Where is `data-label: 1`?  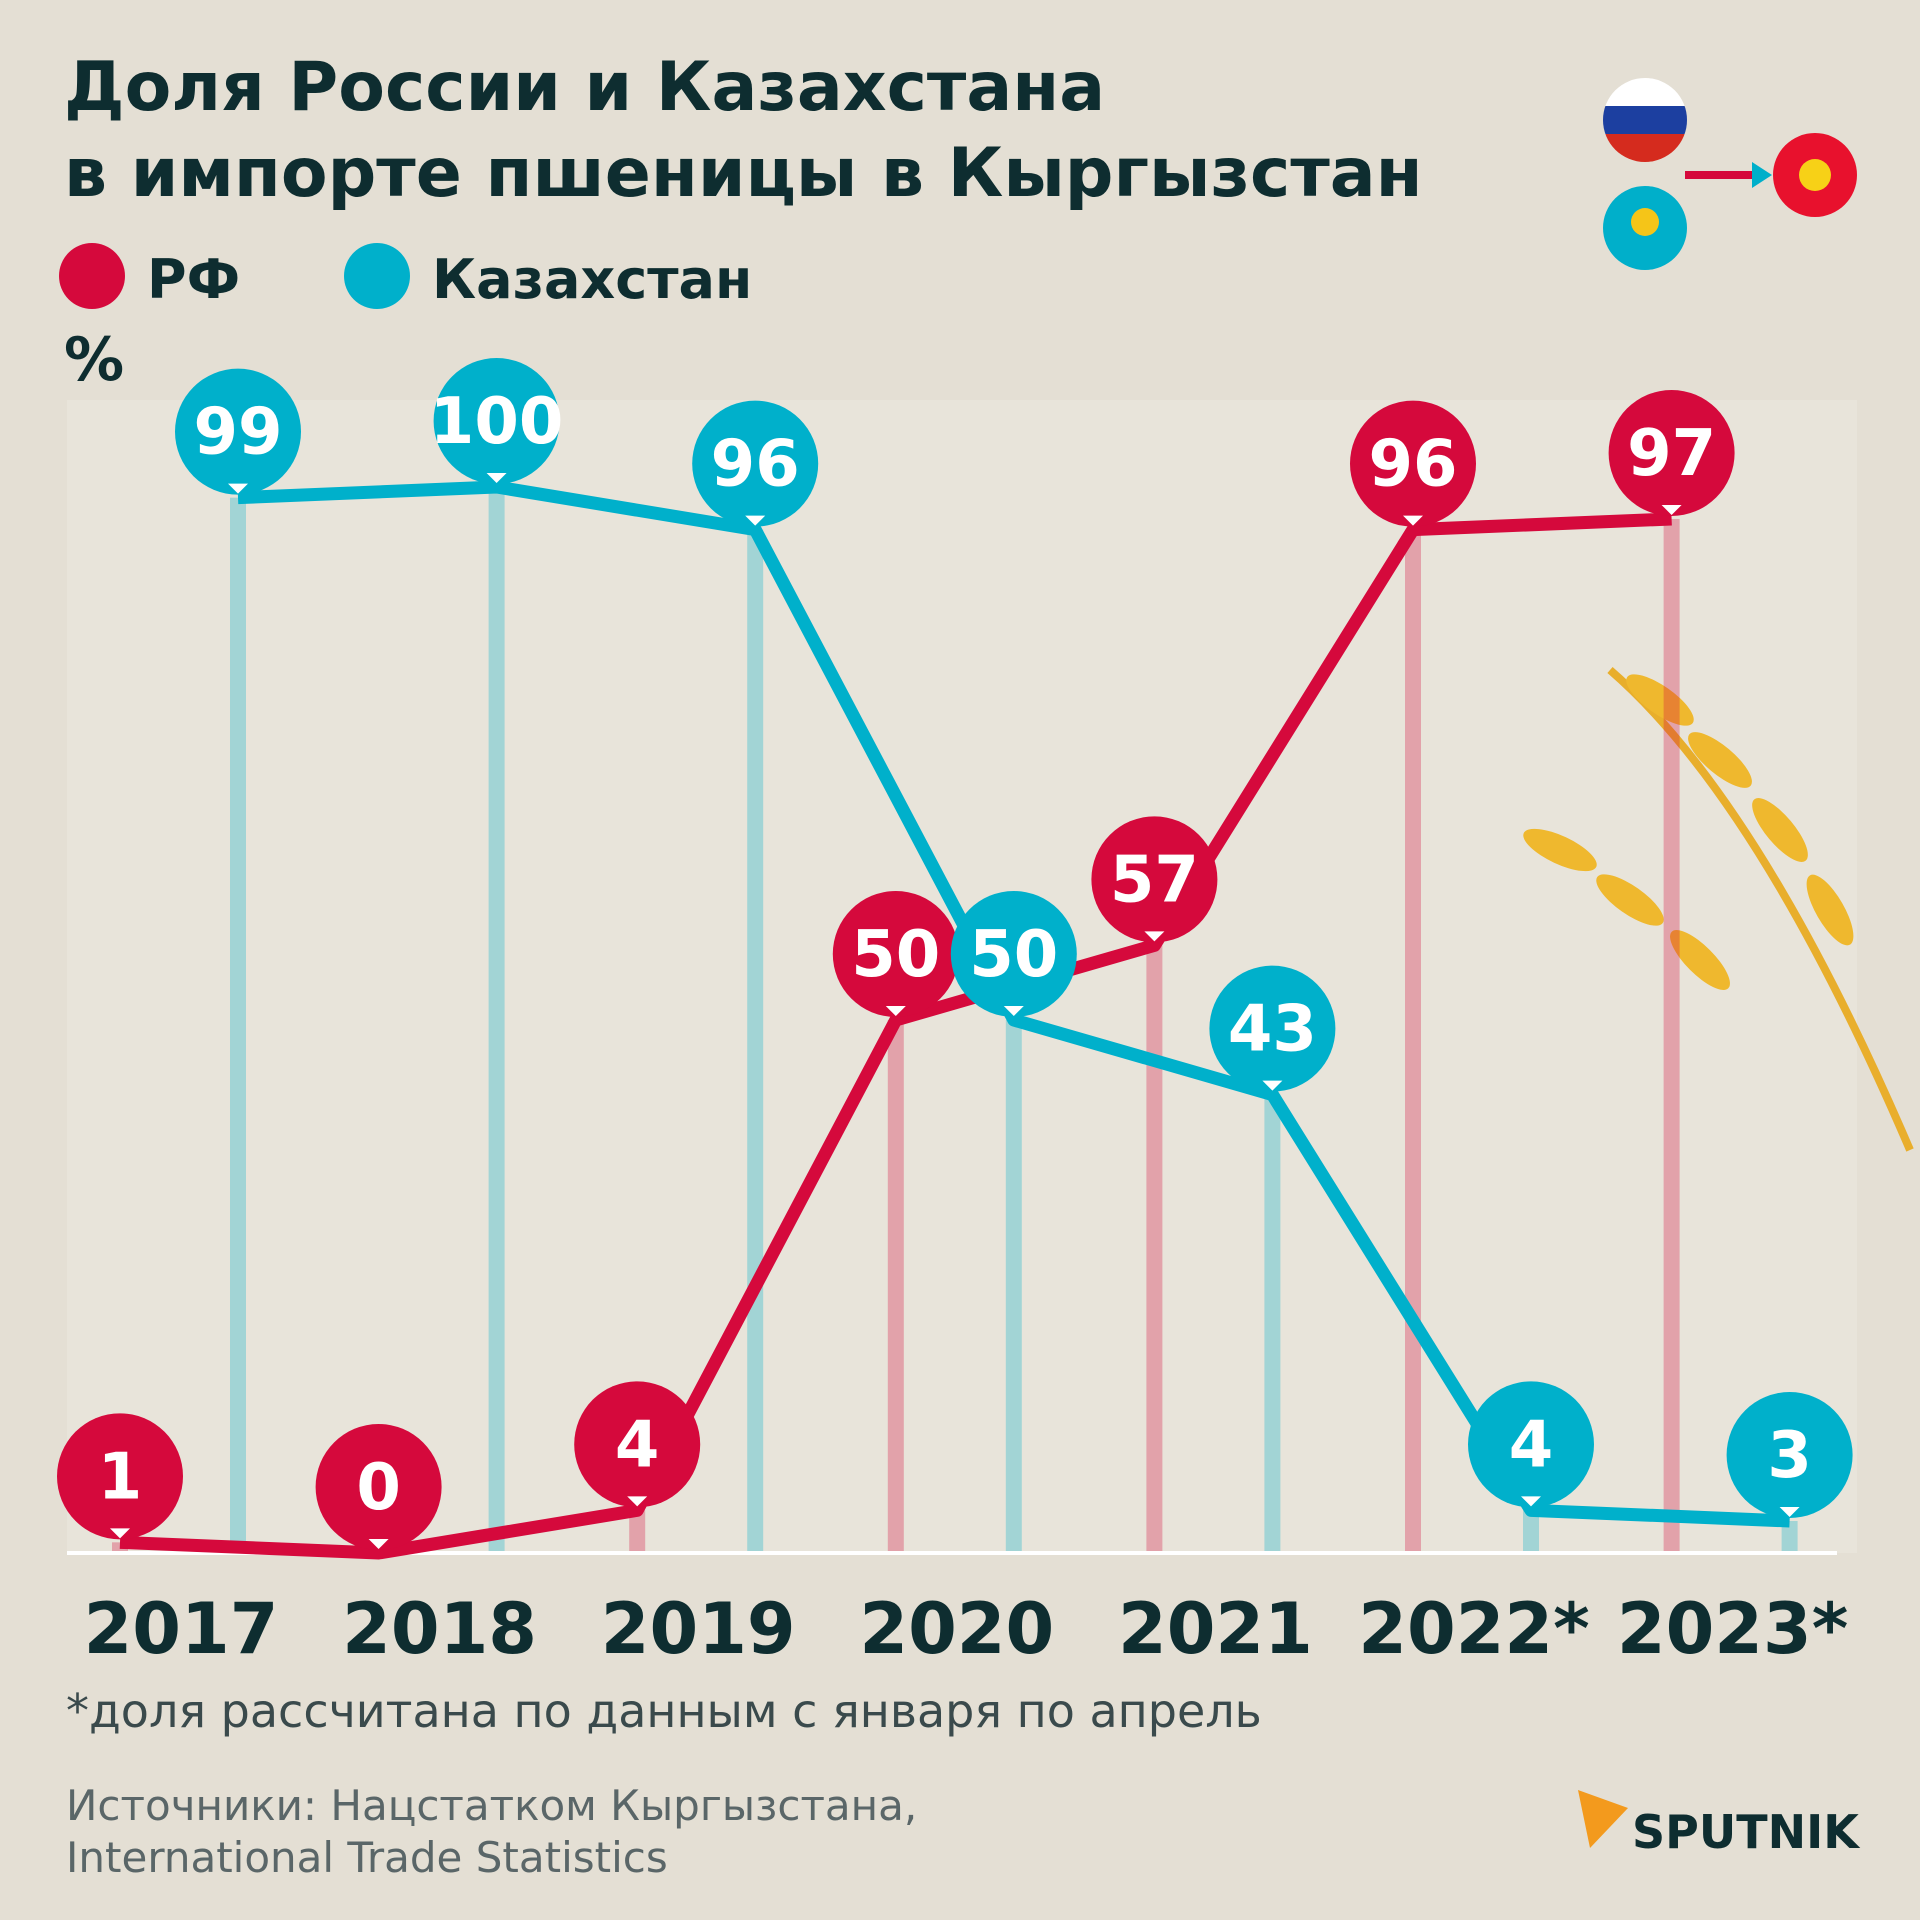
data-label: 1 is located at coordinates (120, 1477).